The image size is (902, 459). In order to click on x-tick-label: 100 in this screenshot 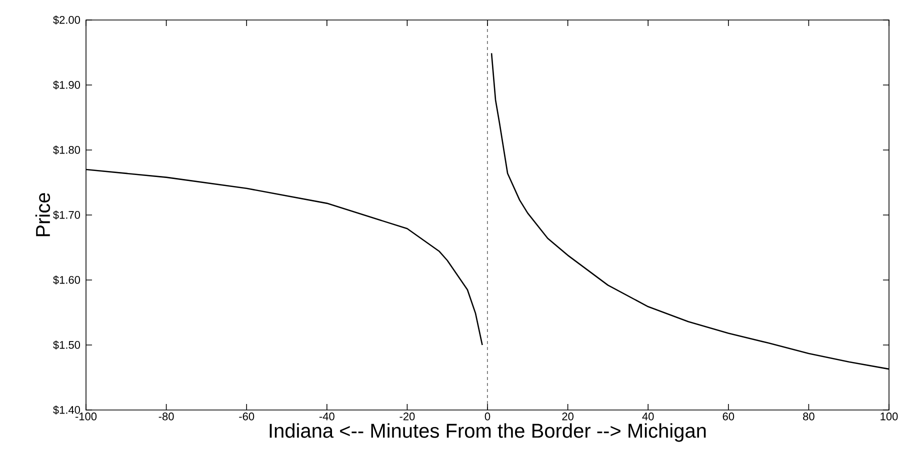, I will do `click(889, 416)`.